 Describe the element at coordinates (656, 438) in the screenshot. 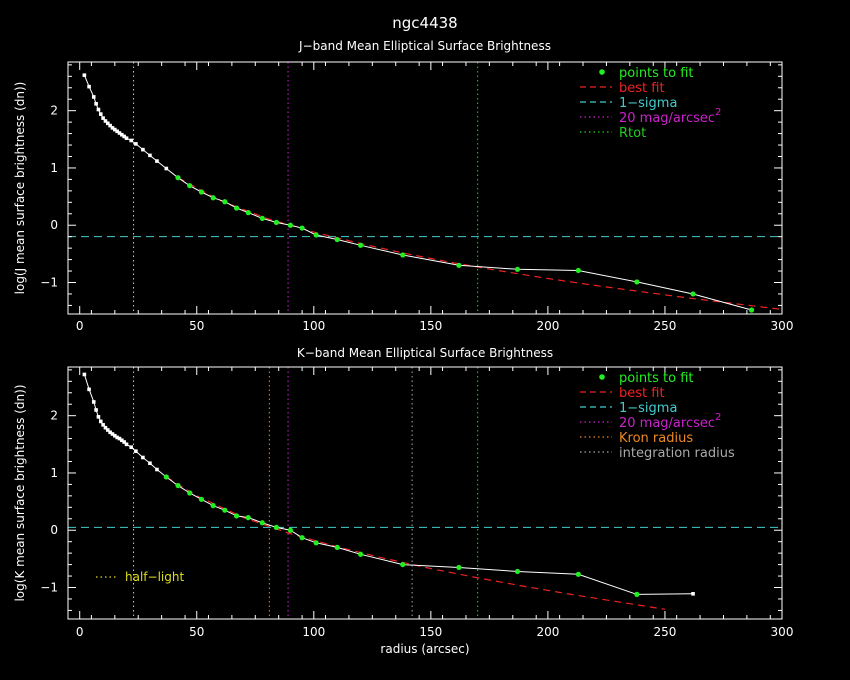

I see `legend-entry-label: Kron radius` at that location.